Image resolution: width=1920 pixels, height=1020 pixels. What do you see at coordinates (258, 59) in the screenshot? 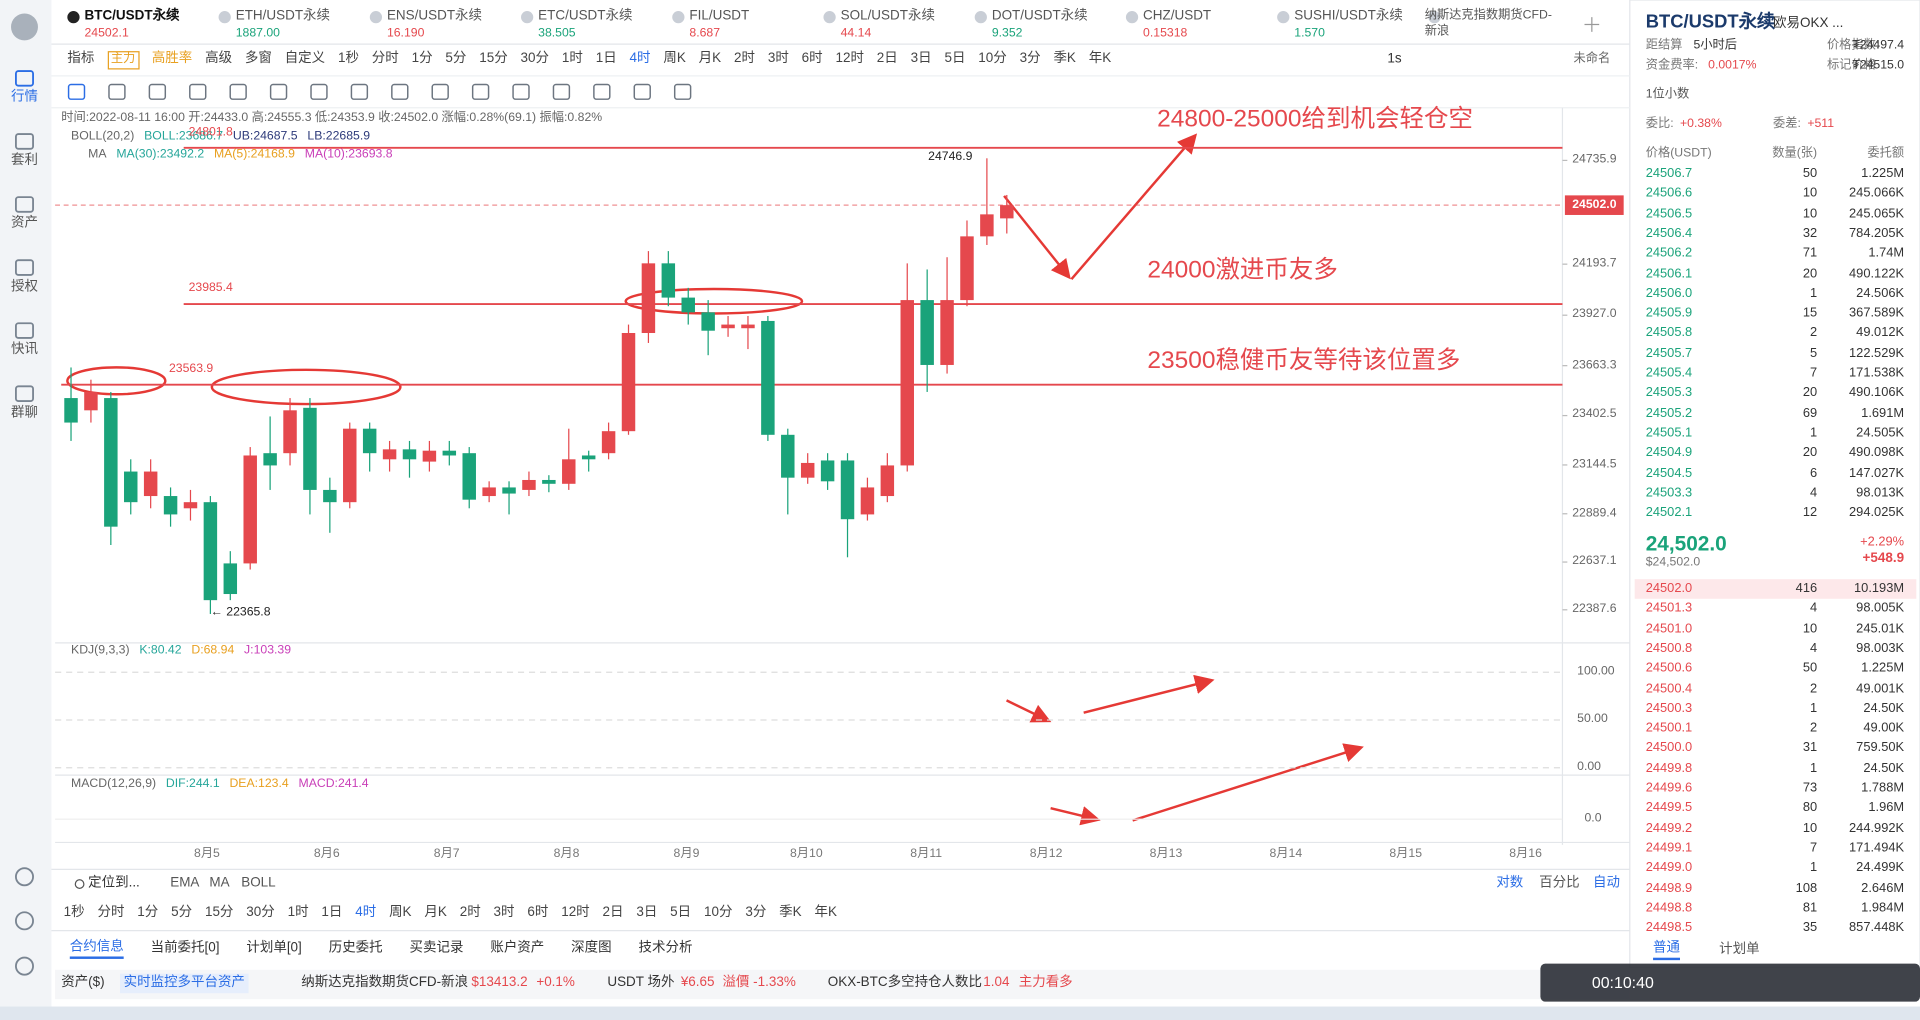
I see `toolbar-item: 多窗` at bounding box center [258, 59].